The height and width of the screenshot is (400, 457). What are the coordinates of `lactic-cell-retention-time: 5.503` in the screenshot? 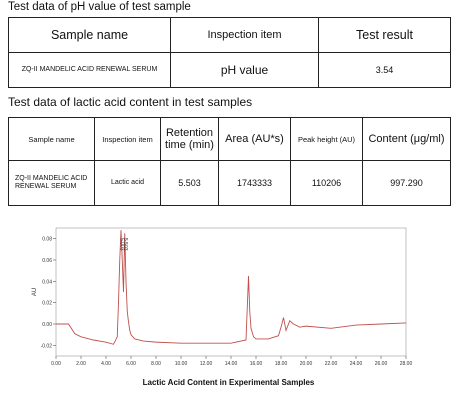 It's located at (189, 183).